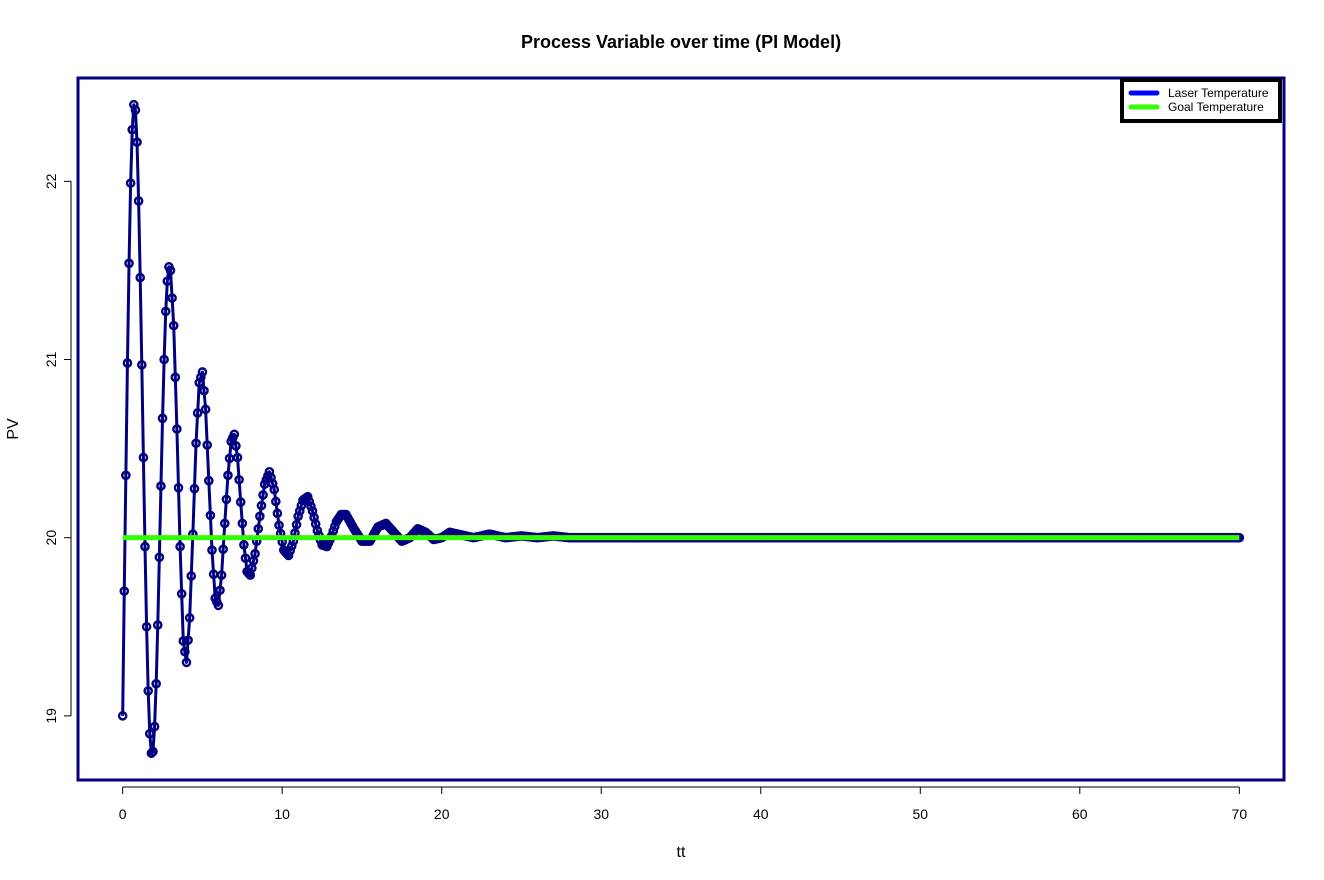  What do you see at coordinates (13, 429) in the screenshot?
I see `y-axis-label: PV` at bounding box center [13, 429].